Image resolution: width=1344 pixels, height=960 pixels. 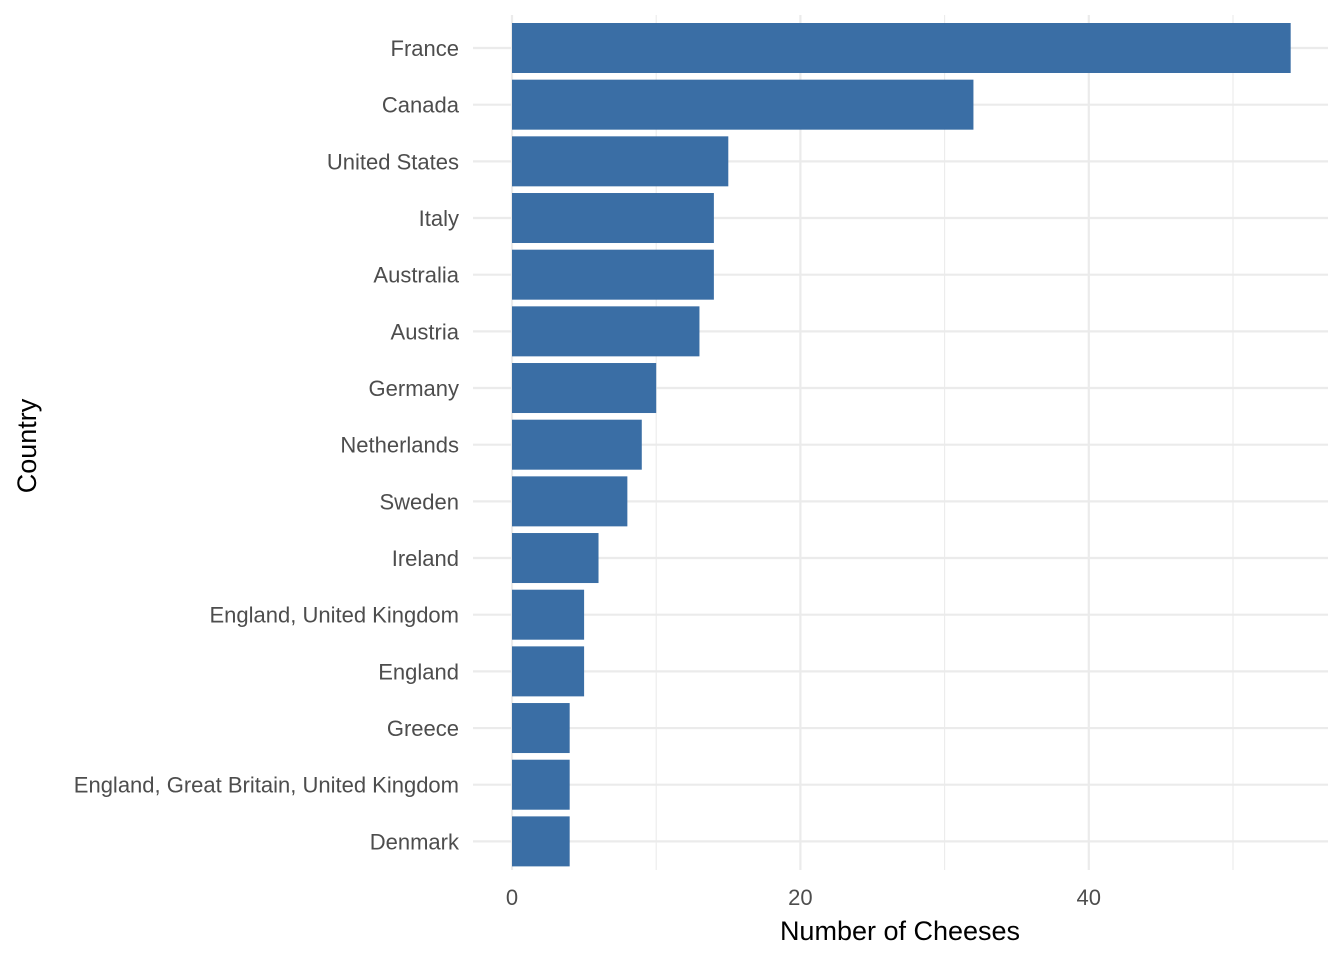 What do you see at coordinates (393, 161) in the screenshot?
I see `y-tick-label: United States` at bounding box center [393, 161].